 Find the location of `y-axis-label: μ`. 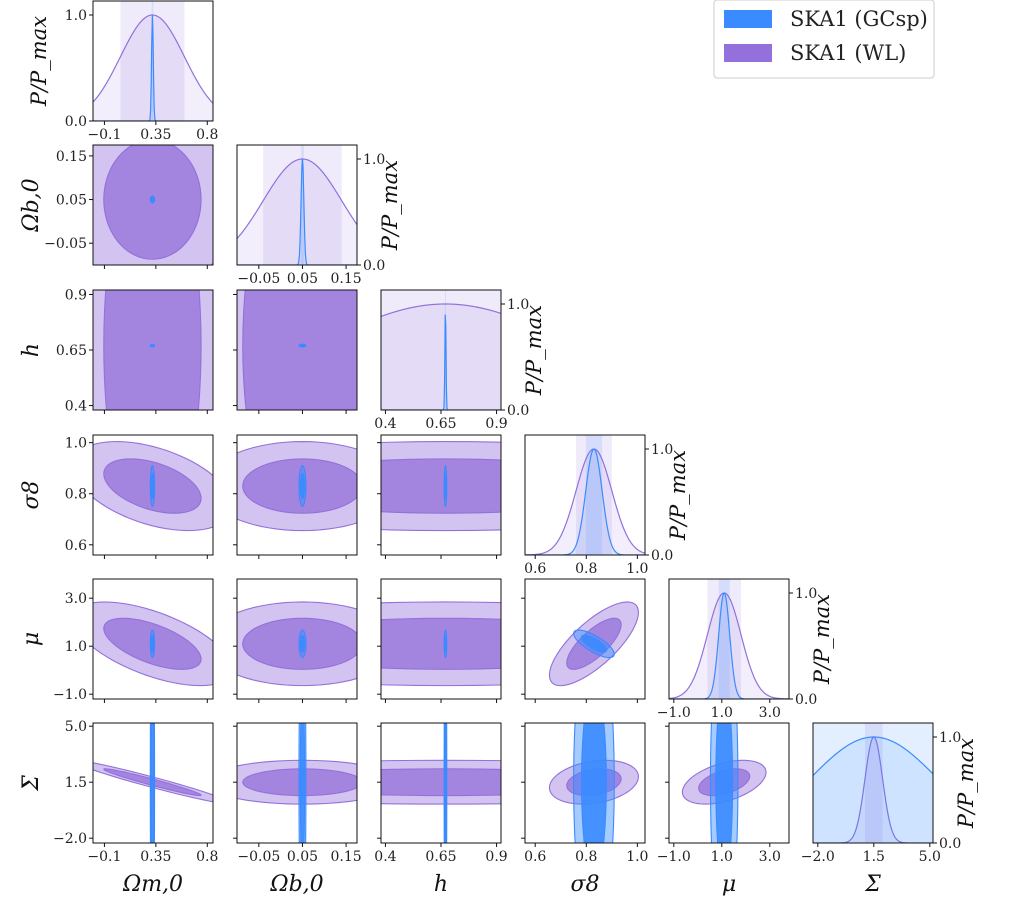

y-axis-label: μ is located at coordinates (31, 639).